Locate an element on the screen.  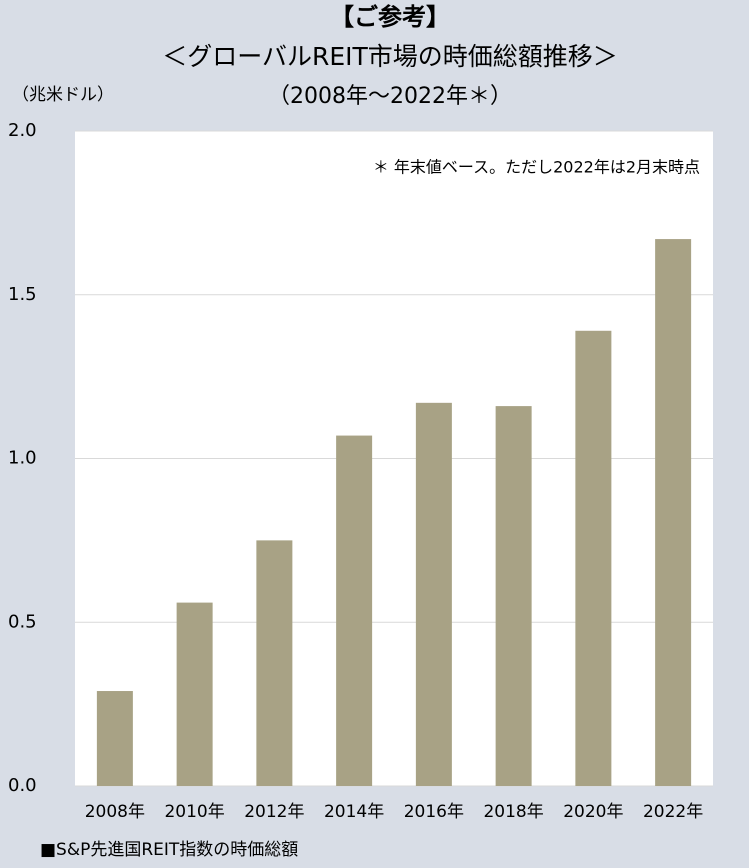
x-tick-label: 2022年 is located at coordinates (673, 812).